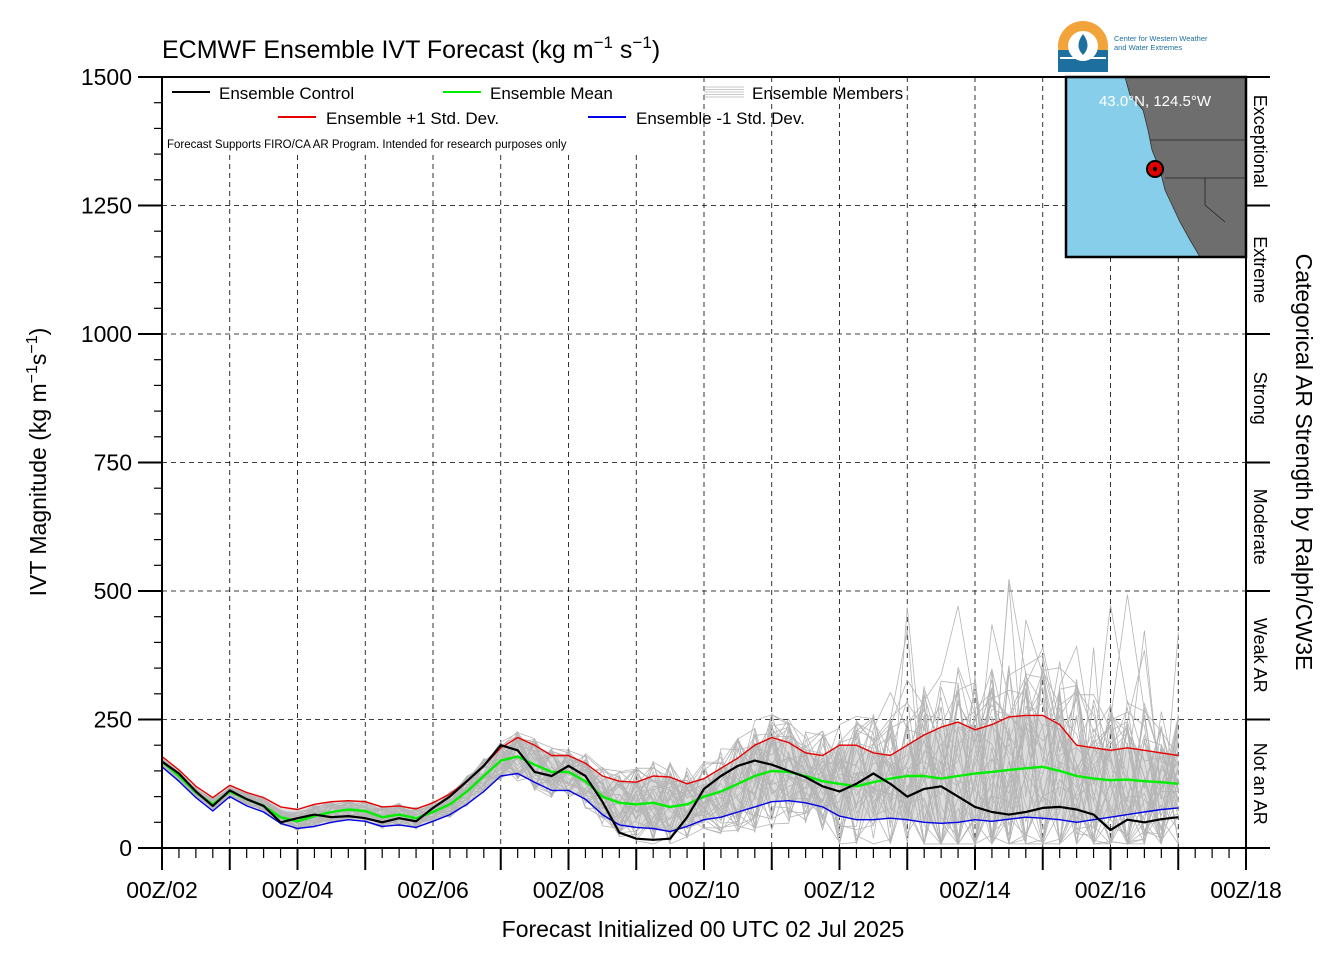 The width and height of the screenshot is (1336, 967). Describe the element at coordinates (827, 93) in the screenshot. I see `legend-label-members: Ensemble Members` at that location.